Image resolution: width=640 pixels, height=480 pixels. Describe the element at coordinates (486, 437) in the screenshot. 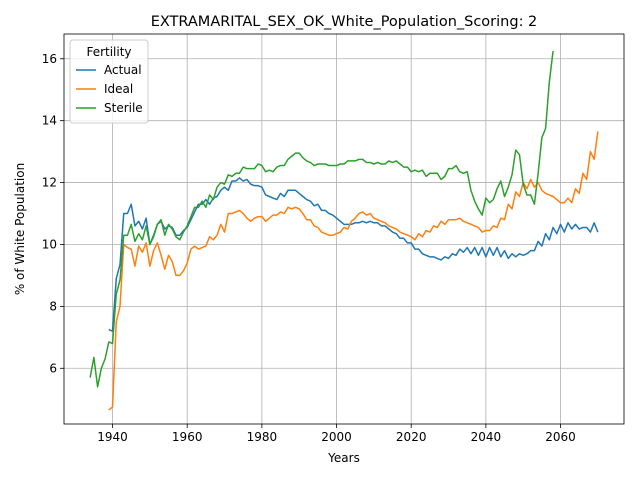

I see `x-tick-label: 2040` at that location.